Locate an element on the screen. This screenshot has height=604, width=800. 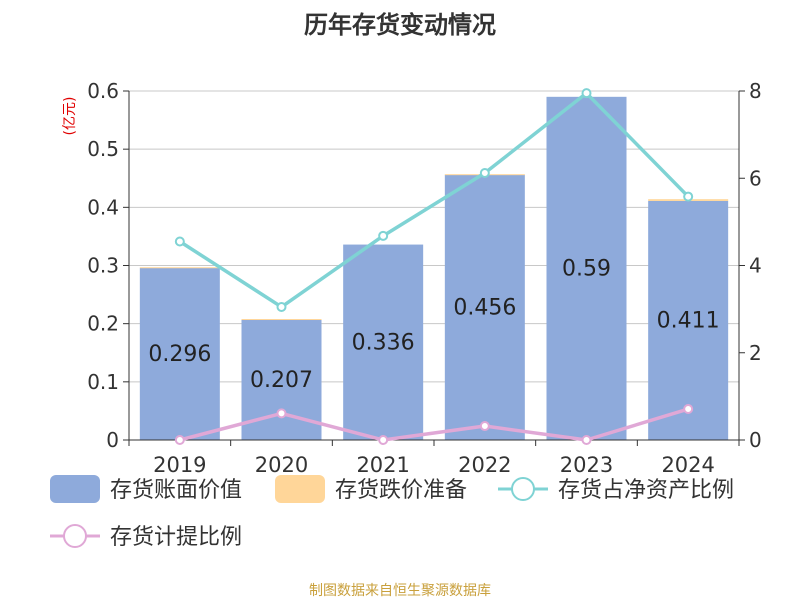
legend-label: 存货计提比例 is located at coordinates (176, 537).